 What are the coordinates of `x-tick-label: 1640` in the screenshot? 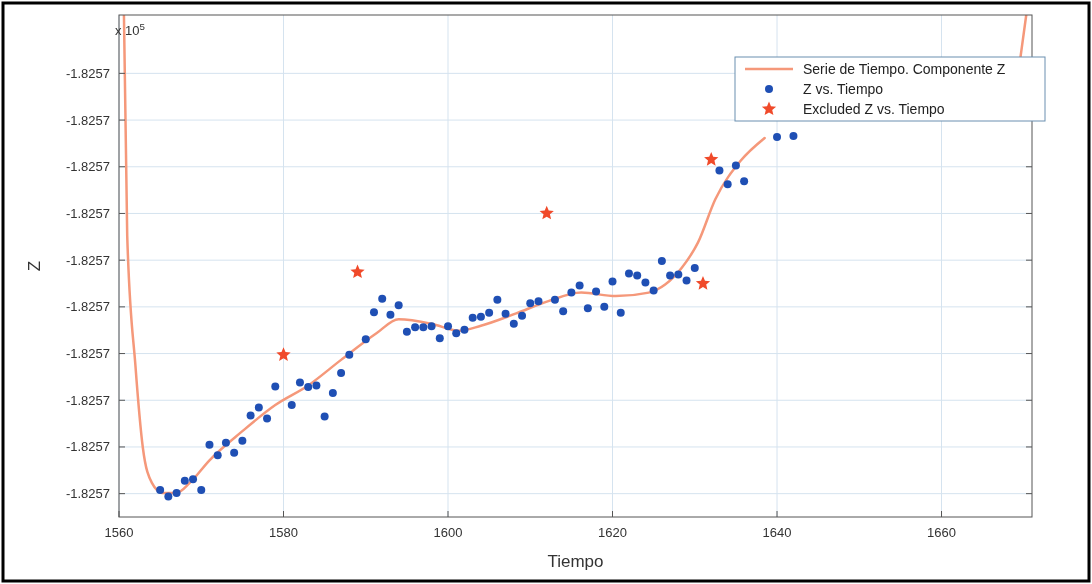 It's located at (777, 532).